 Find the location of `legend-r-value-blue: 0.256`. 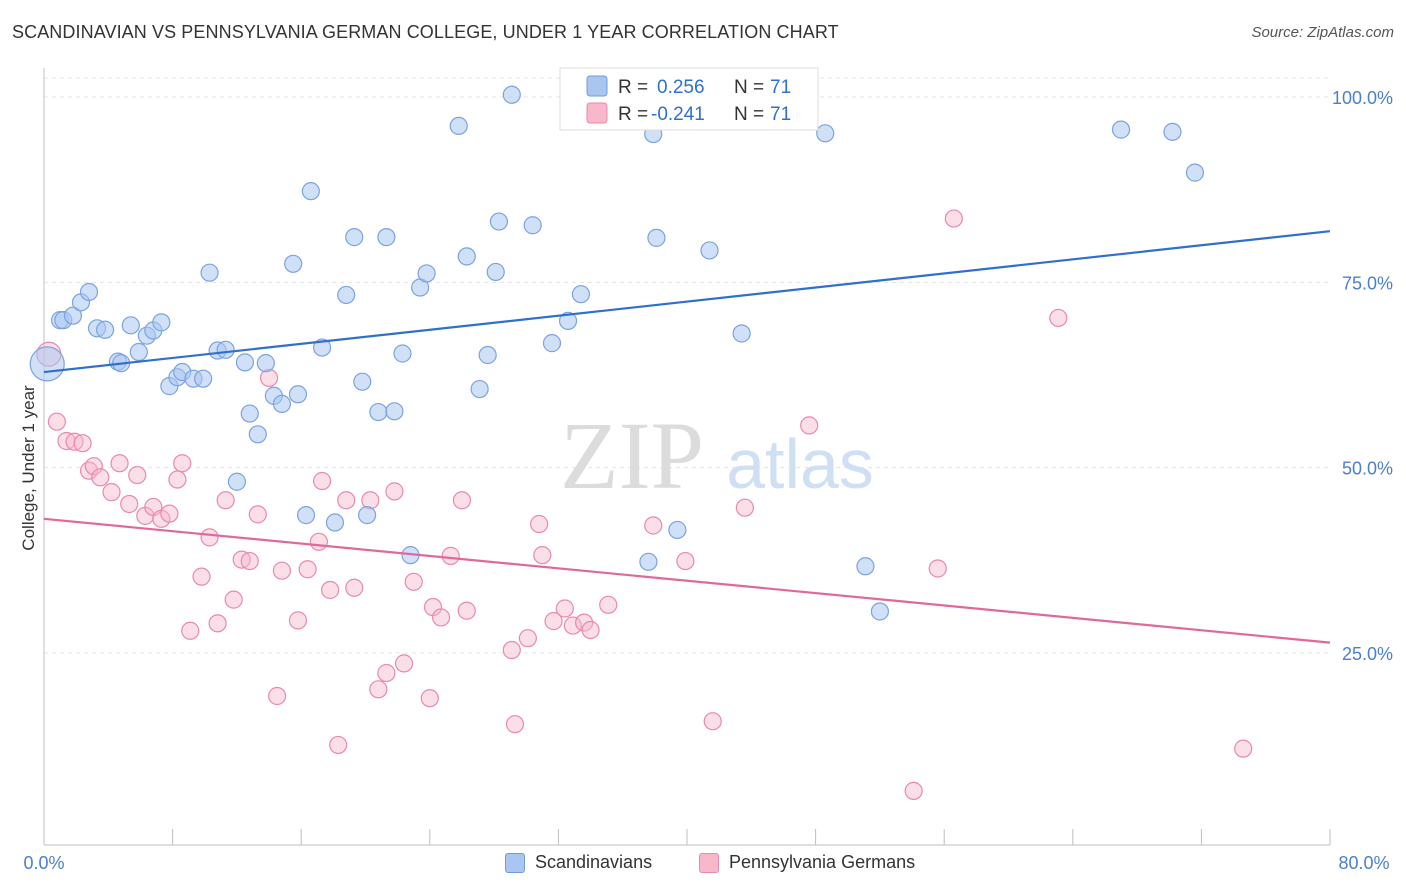

legend-r-value-blue: 0.256 is located at coordinates (681, 87).